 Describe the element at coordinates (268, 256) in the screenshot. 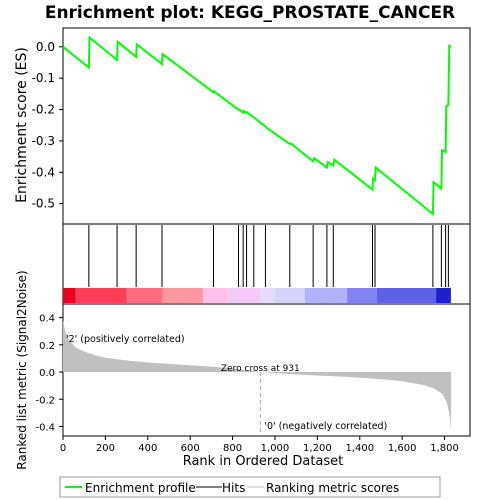

I see `hit-markers` at that location.